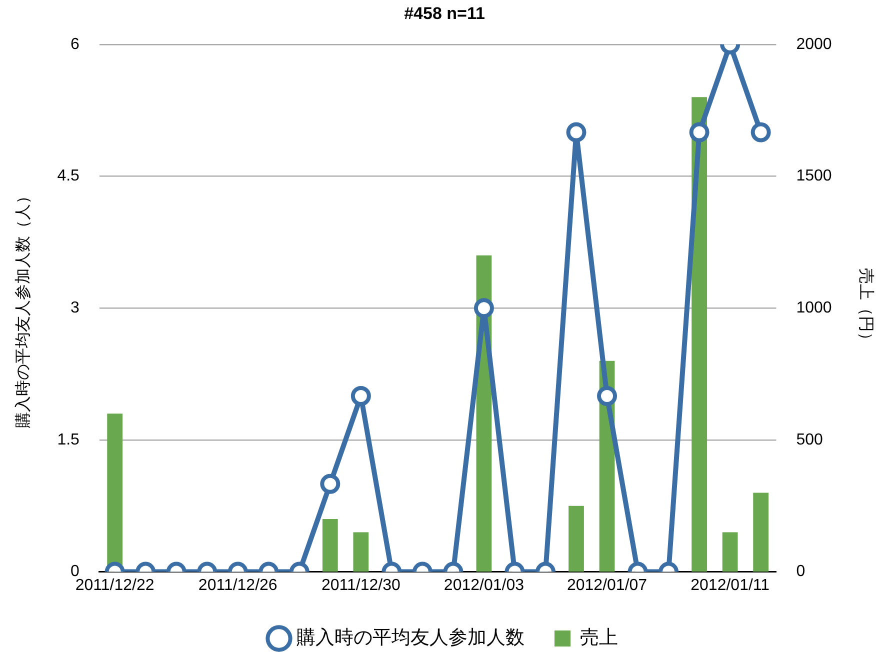 The height and width of the screenshot is (663, 889). I want to click on y2-tick-label: 0, so click(801, 571).